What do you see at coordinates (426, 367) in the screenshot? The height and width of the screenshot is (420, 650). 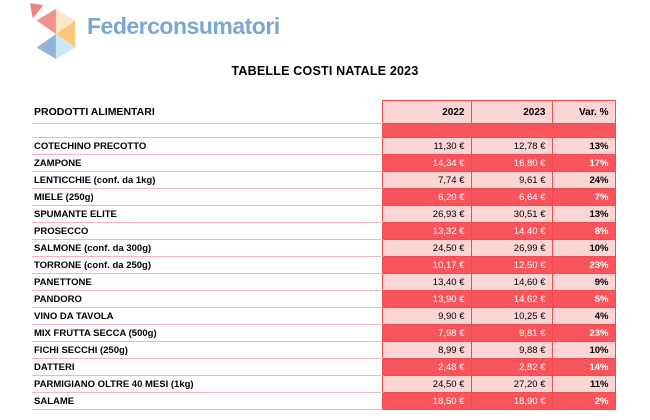 I see `price-2022-cell: 2,48 €` at bounding box center [426, 367].